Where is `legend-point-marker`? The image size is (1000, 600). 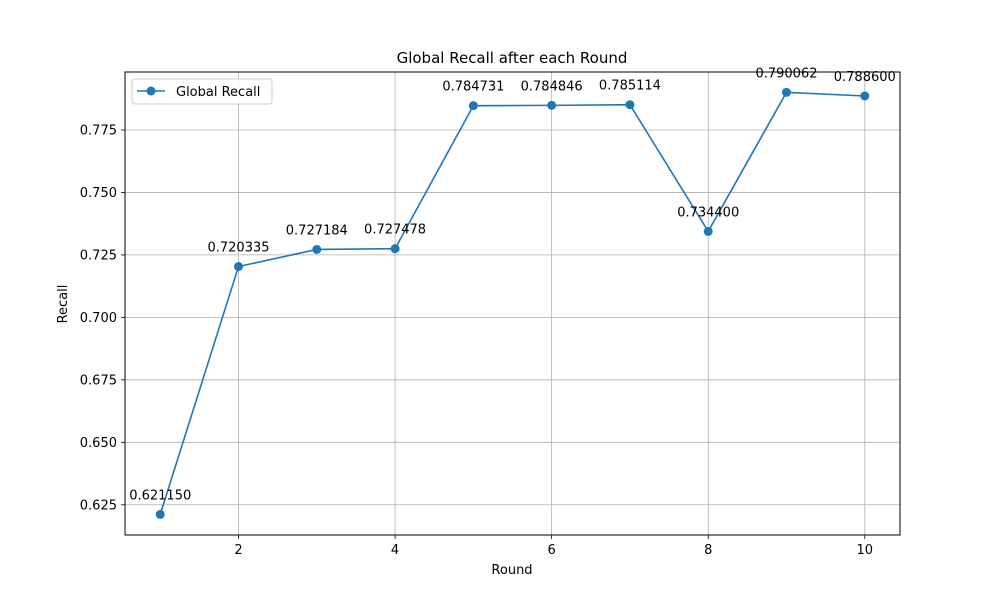 legend-point-marker is located at coordinates (151, 91).